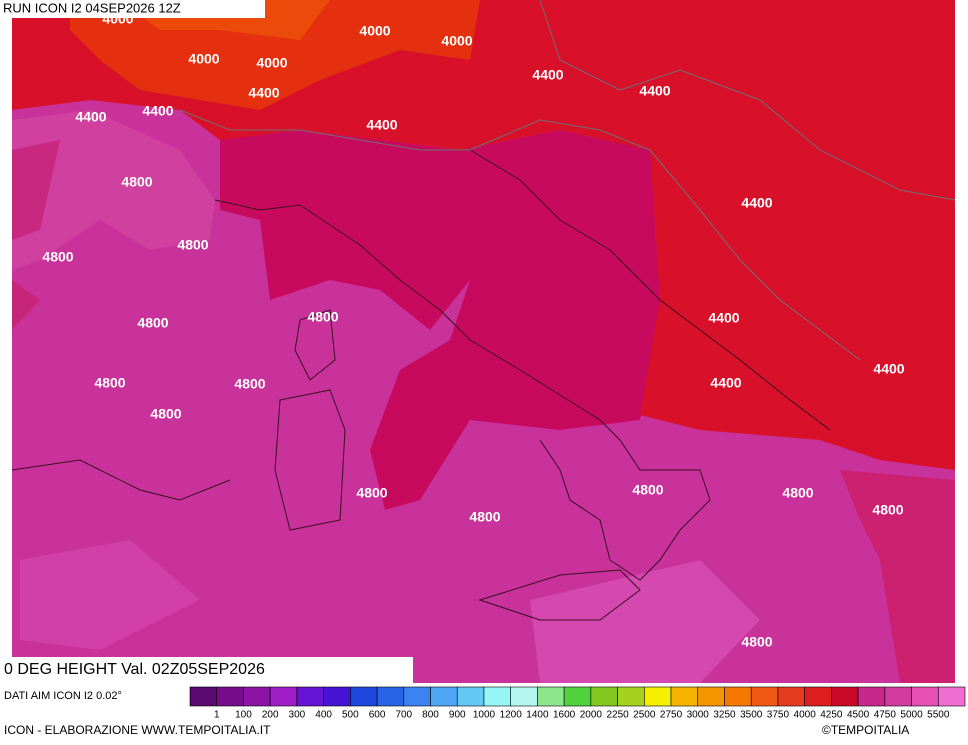 The width and height of the screenshot is (968, 745). Describe the element at coordinates (323, 715) in the screenshot. I see `legend-label: 400` at that location.